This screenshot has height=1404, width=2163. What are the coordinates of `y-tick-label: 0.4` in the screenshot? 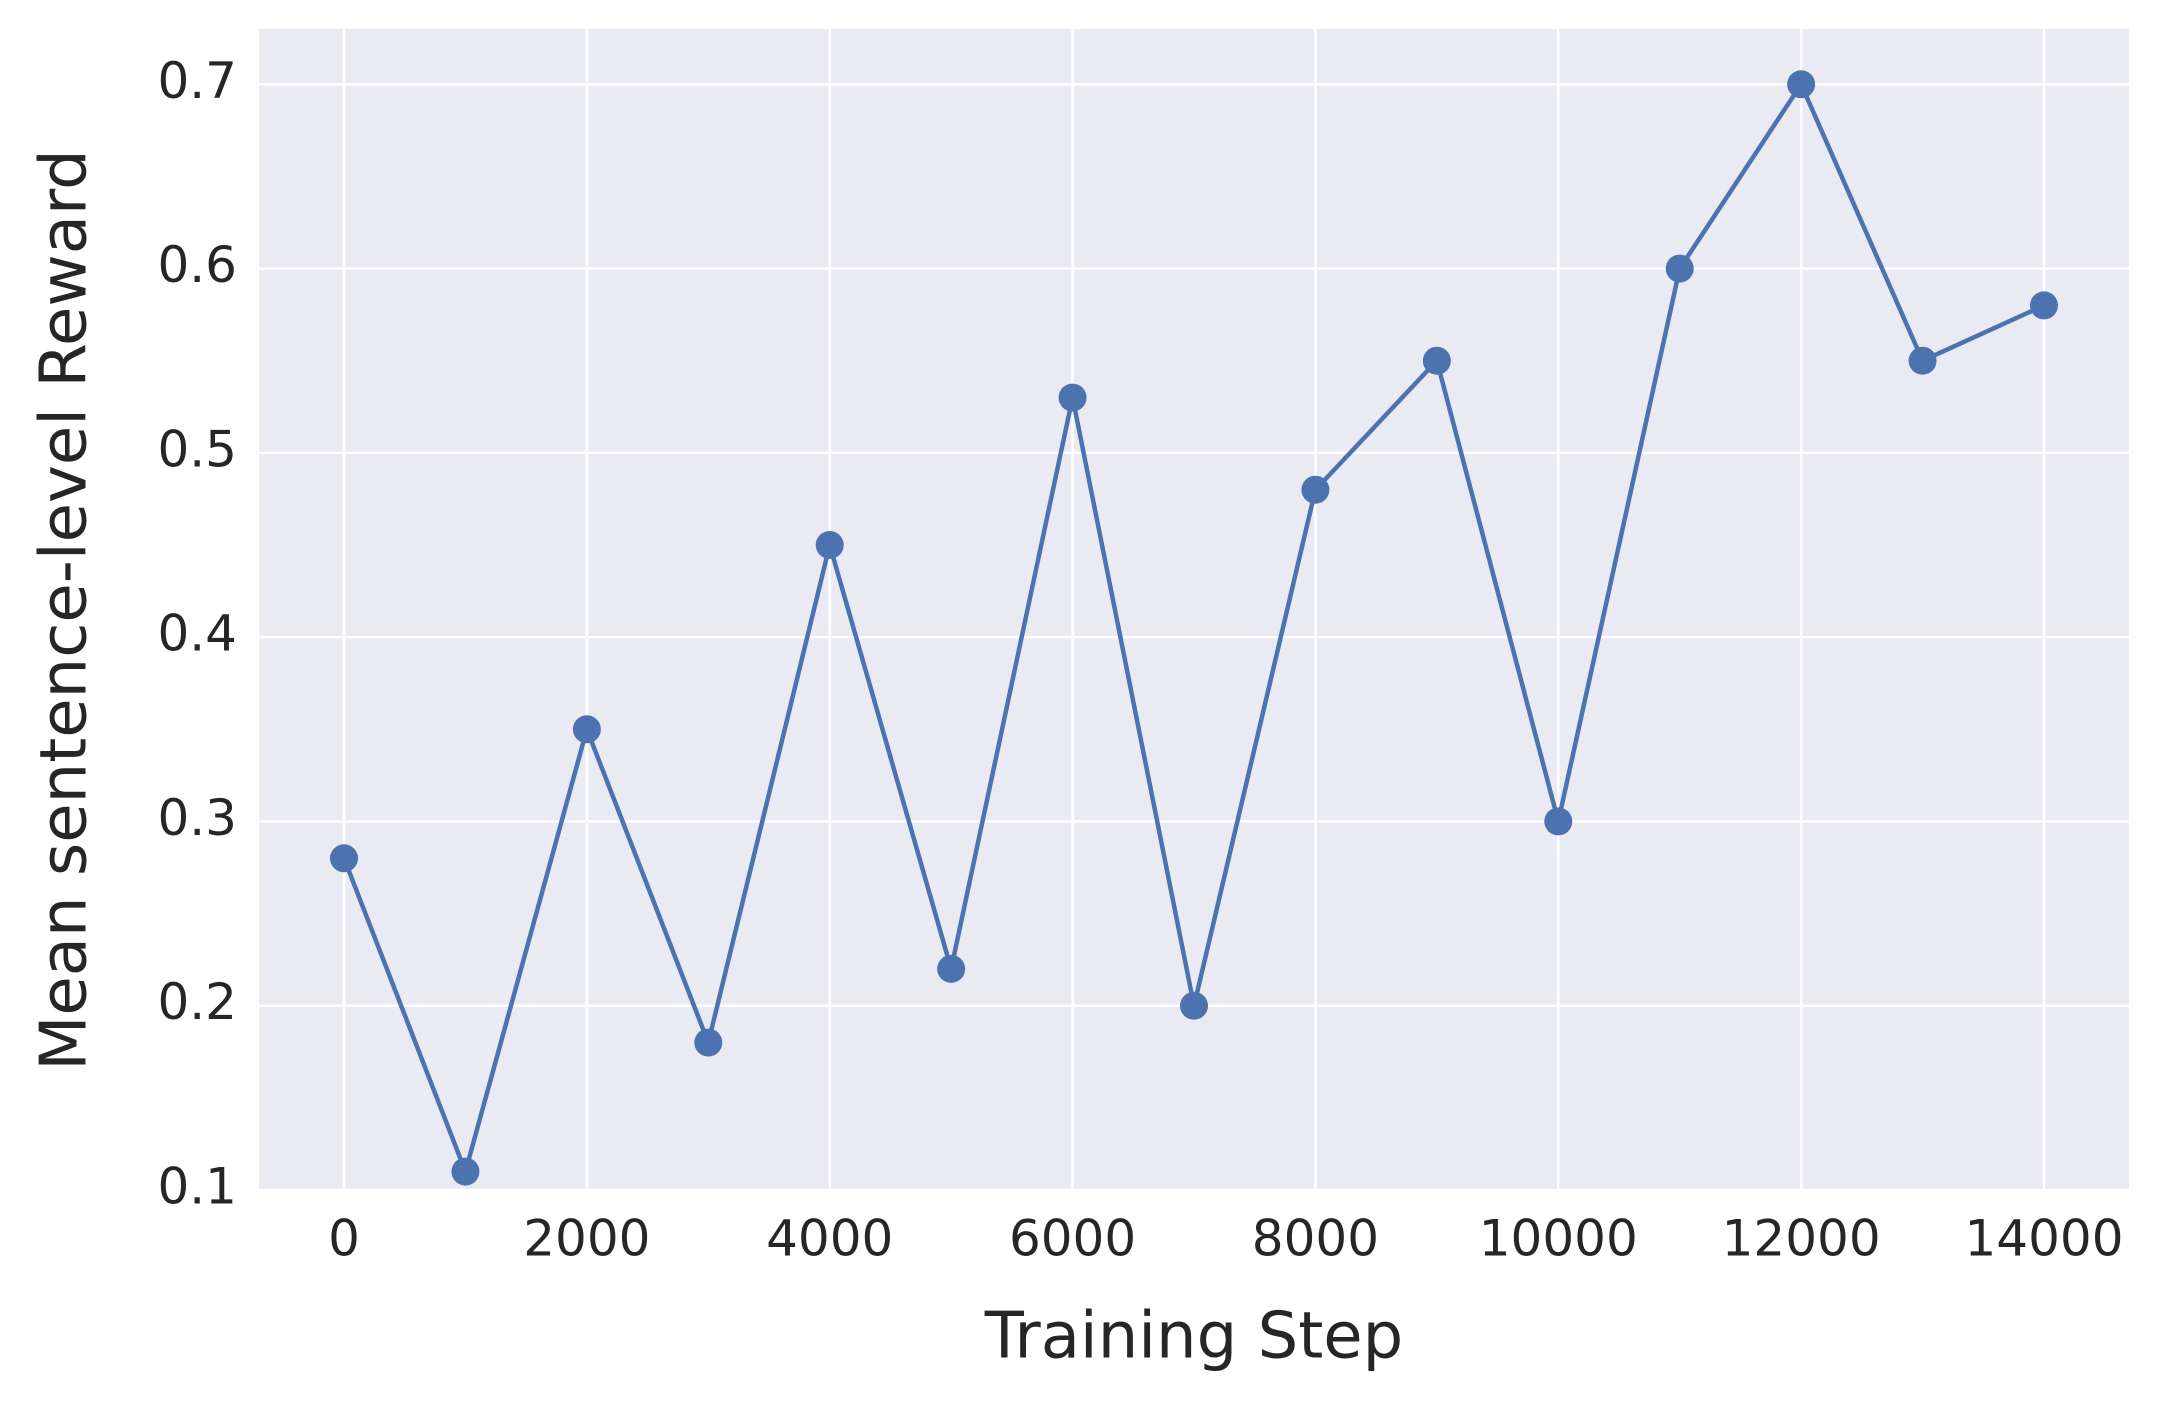 It's located at (197, 634).